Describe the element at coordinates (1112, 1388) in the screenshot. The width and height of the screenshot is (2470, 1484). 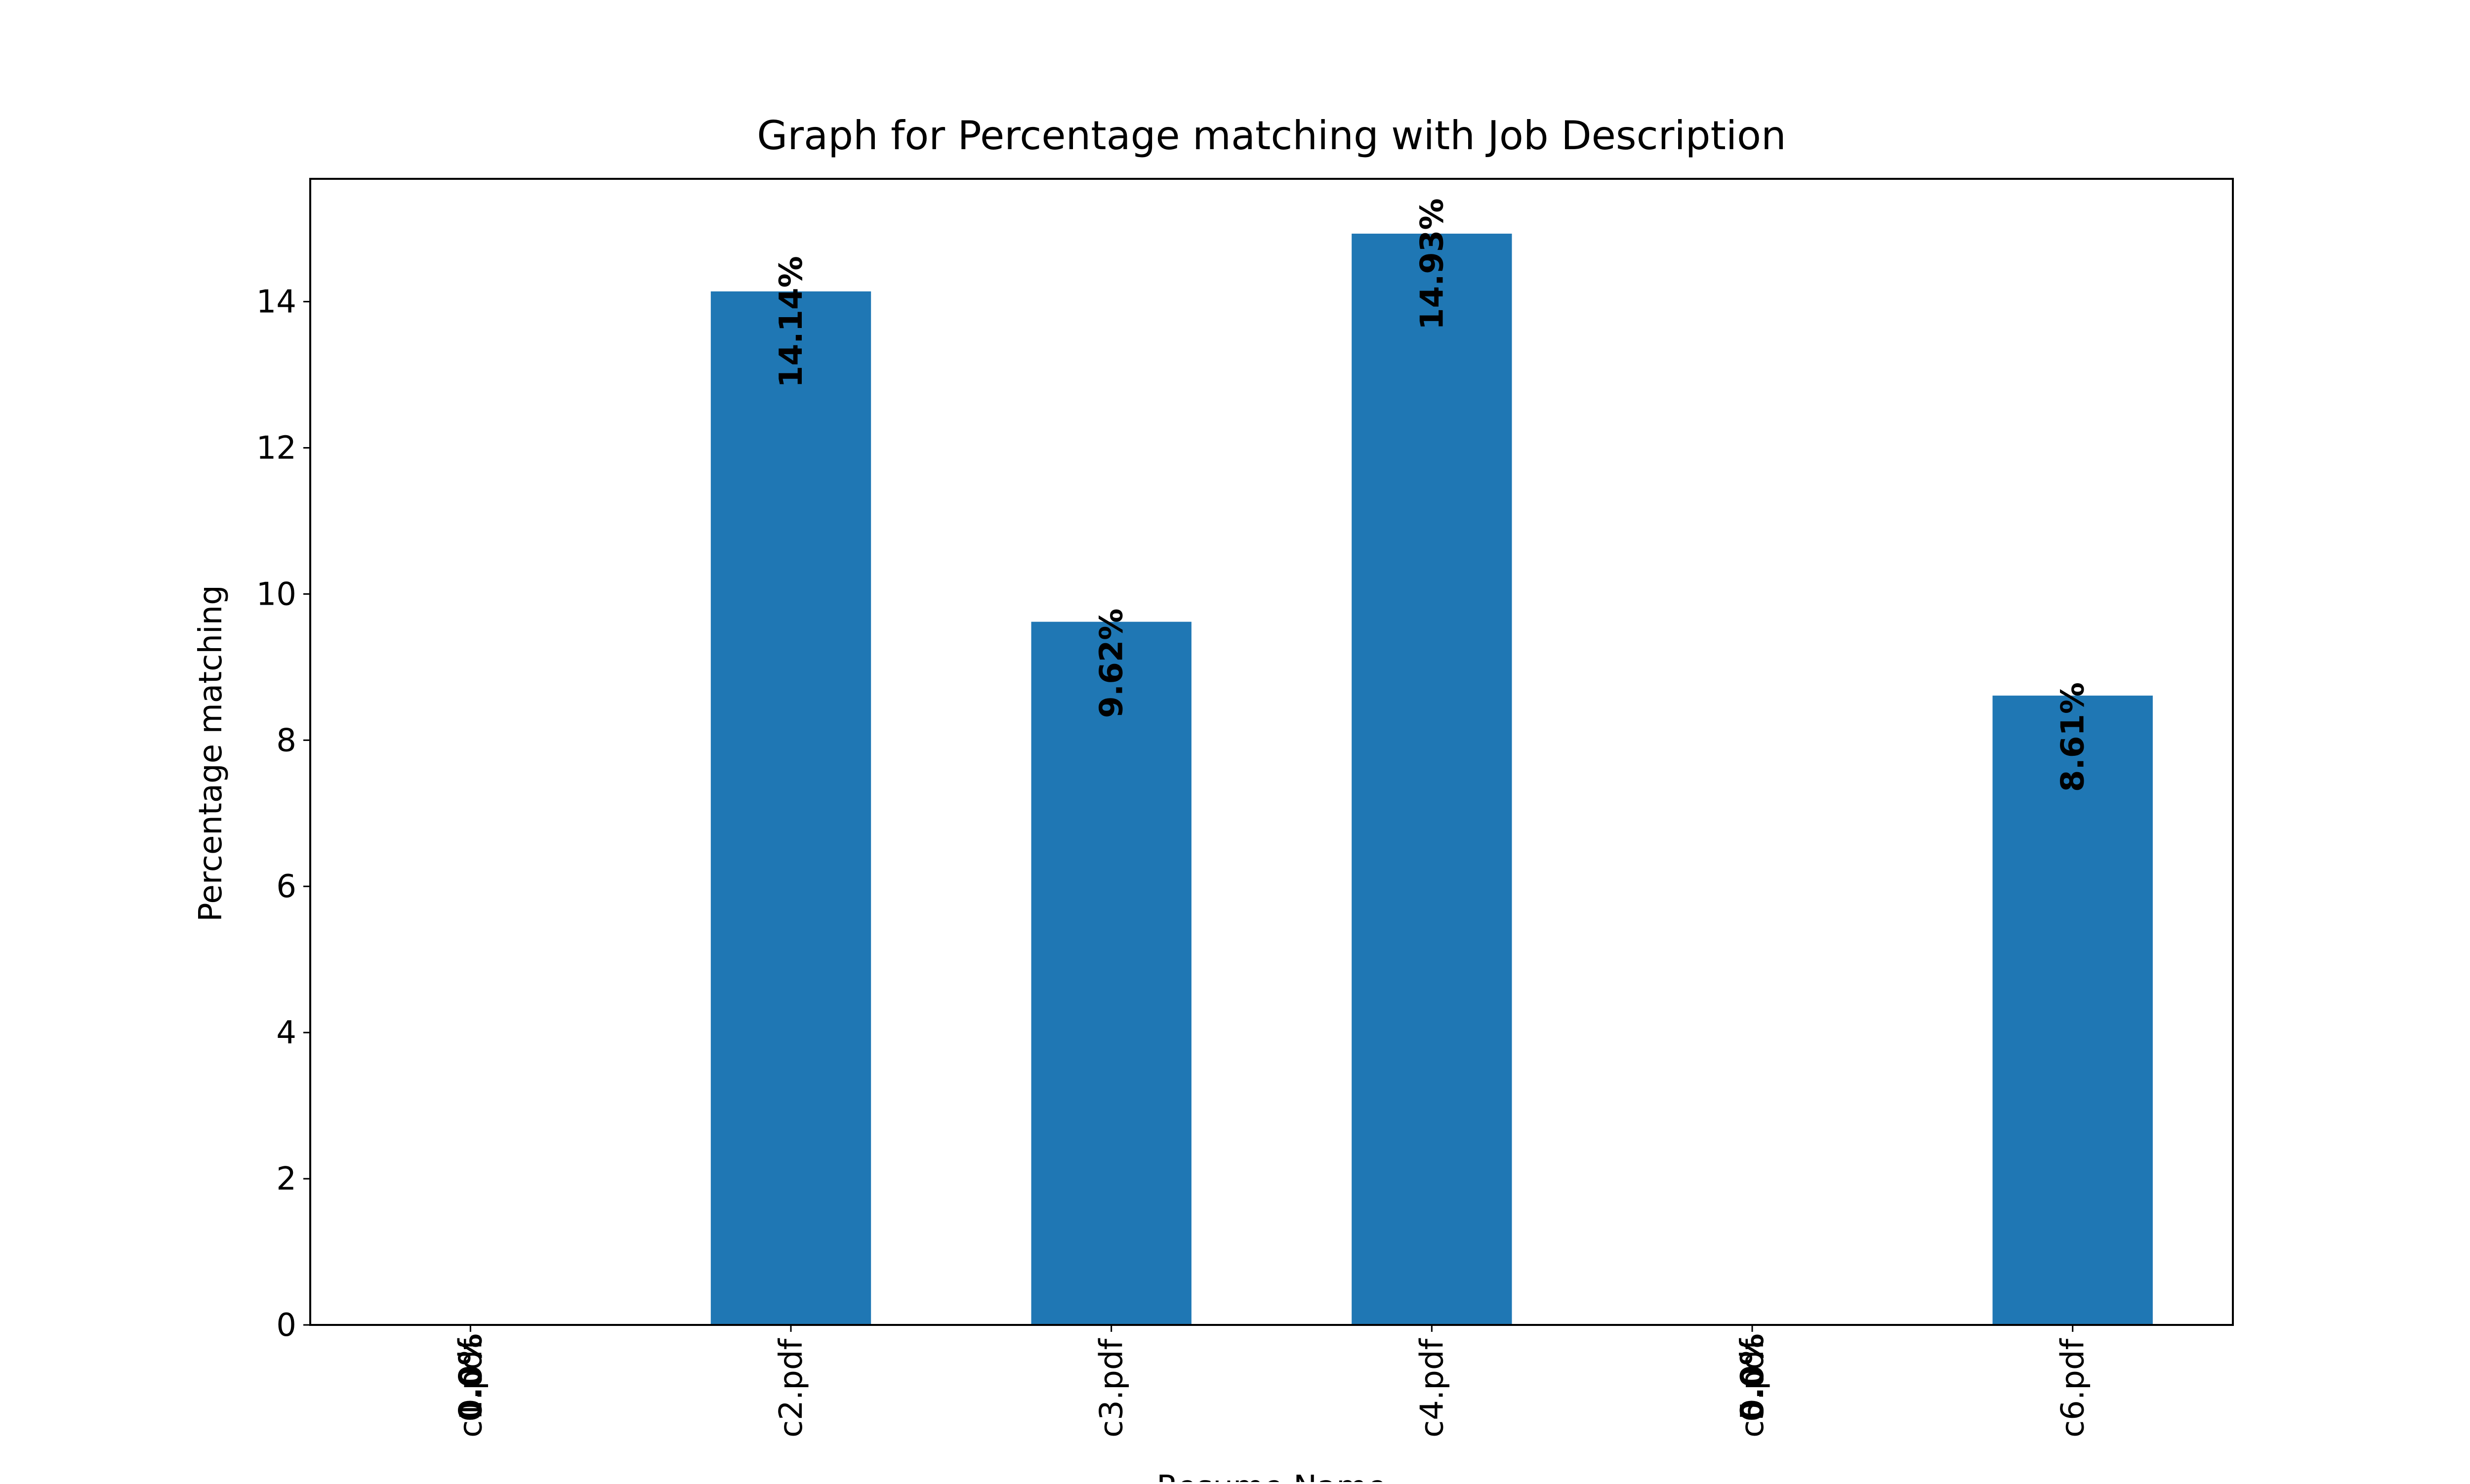
I see `x-tick-label: c3.pdf` at that location.